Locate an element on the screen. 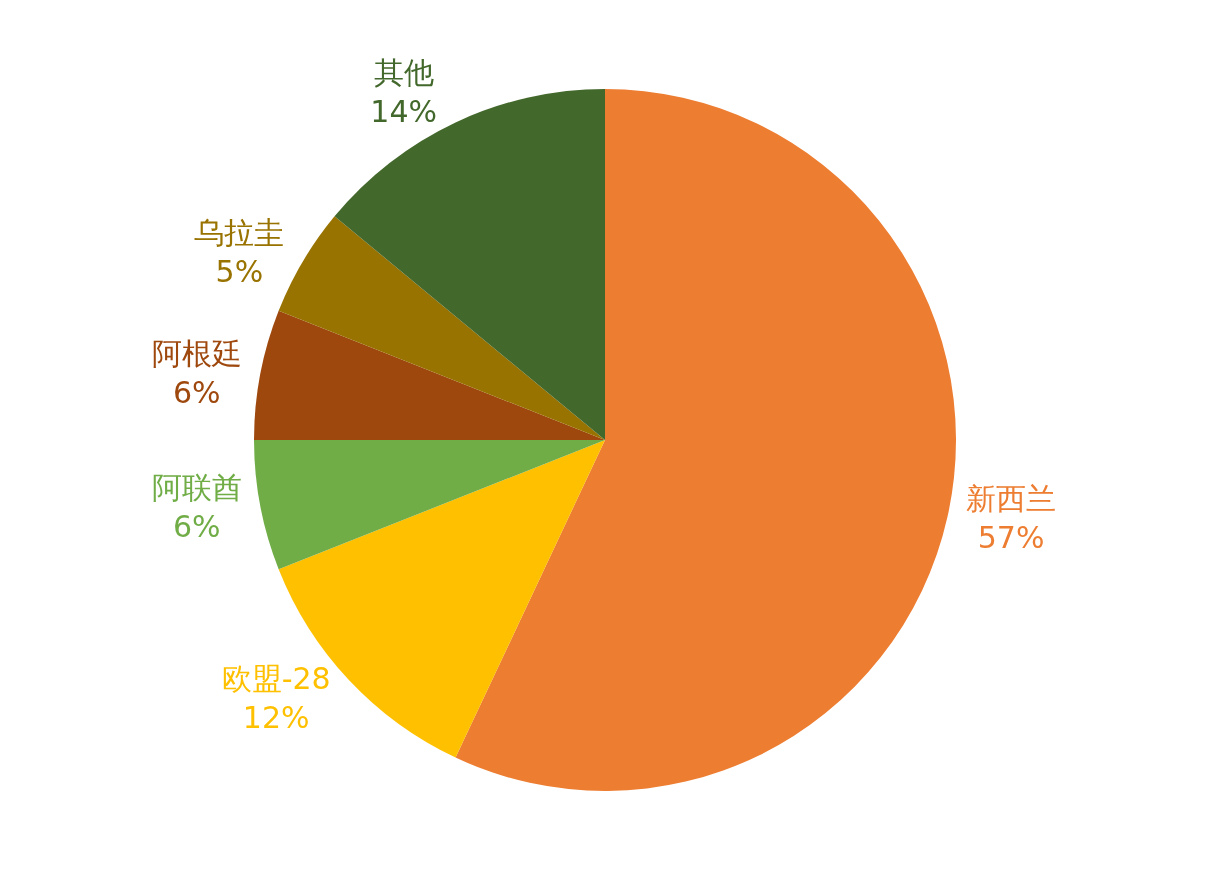  data-label: 5% is located at coordinates (239, 271).